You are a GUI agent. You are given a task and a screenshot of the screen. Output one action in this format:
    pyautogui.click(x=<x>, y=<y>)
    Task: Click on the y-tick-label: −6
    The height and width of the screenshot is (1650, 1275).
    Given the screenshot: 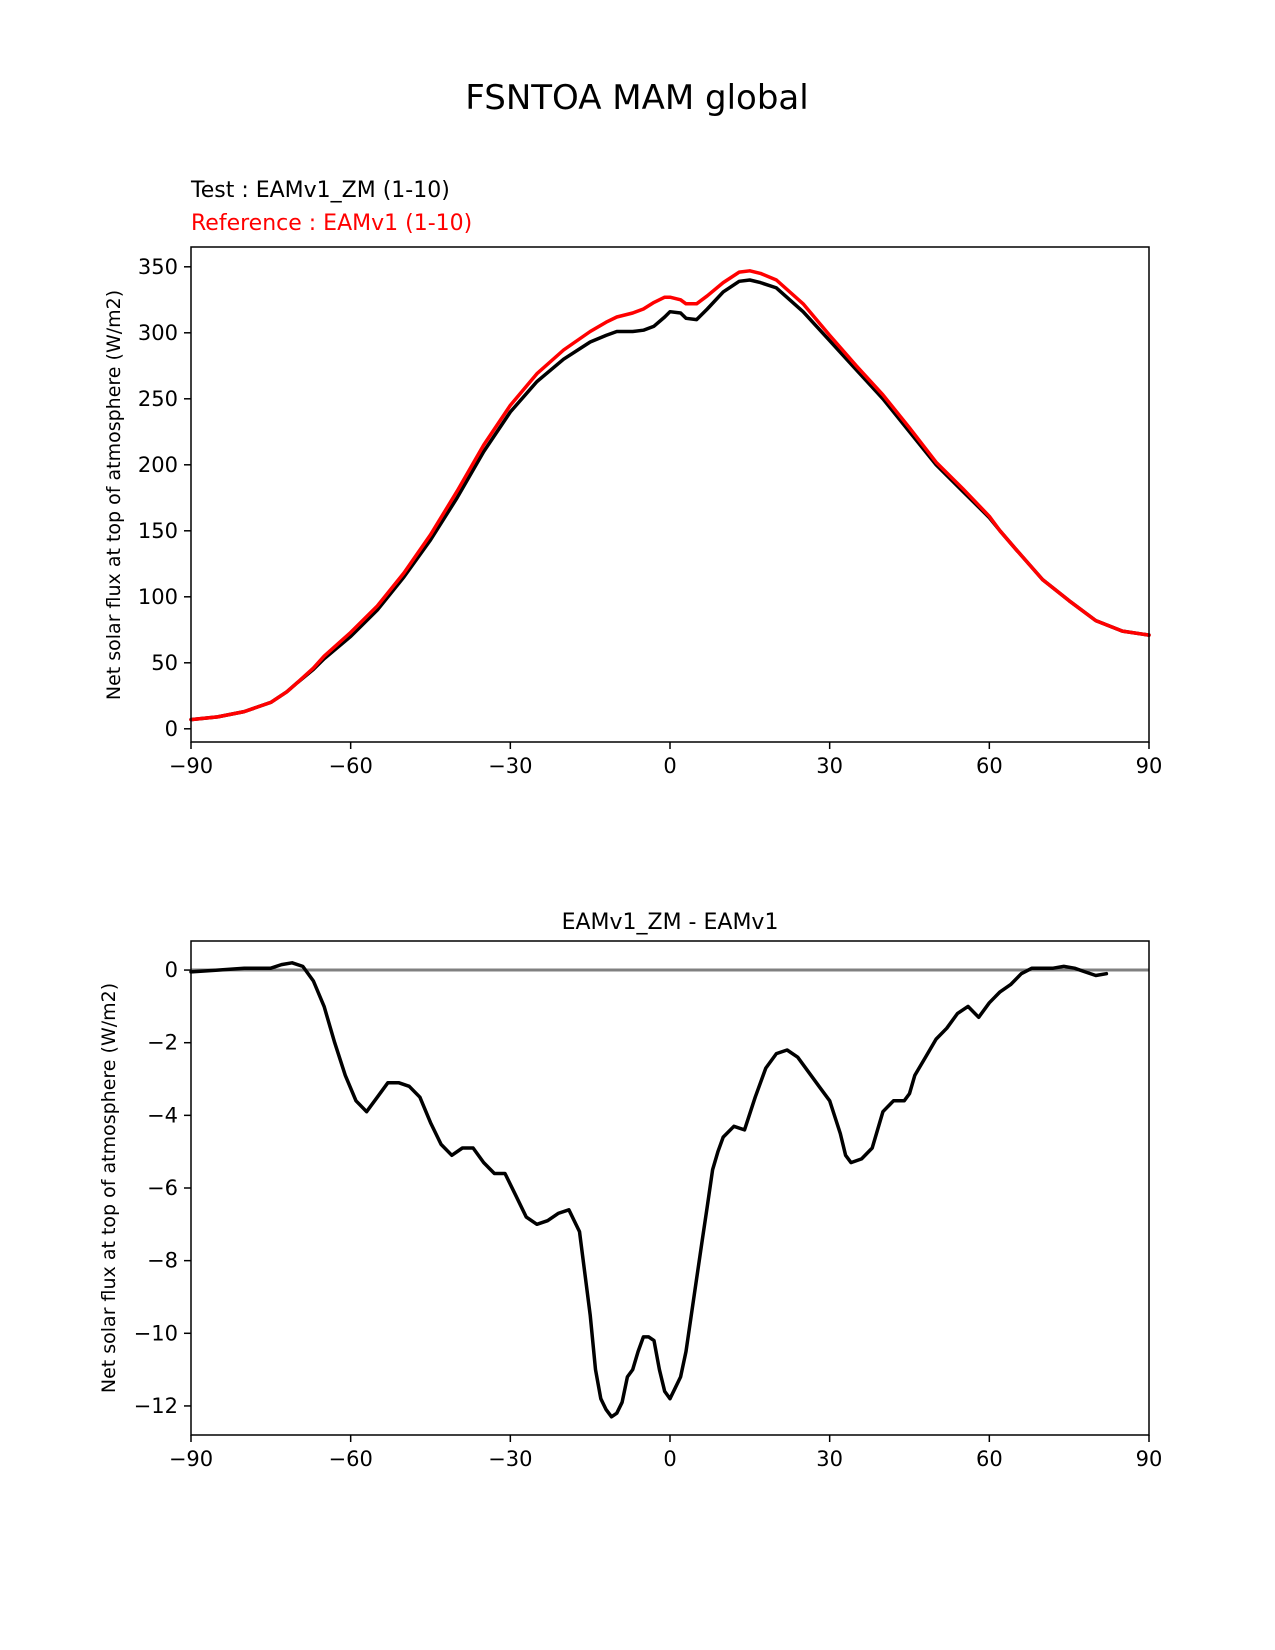 What is the action you would take?
    pyautogui.click(x=162, y=1188)
    